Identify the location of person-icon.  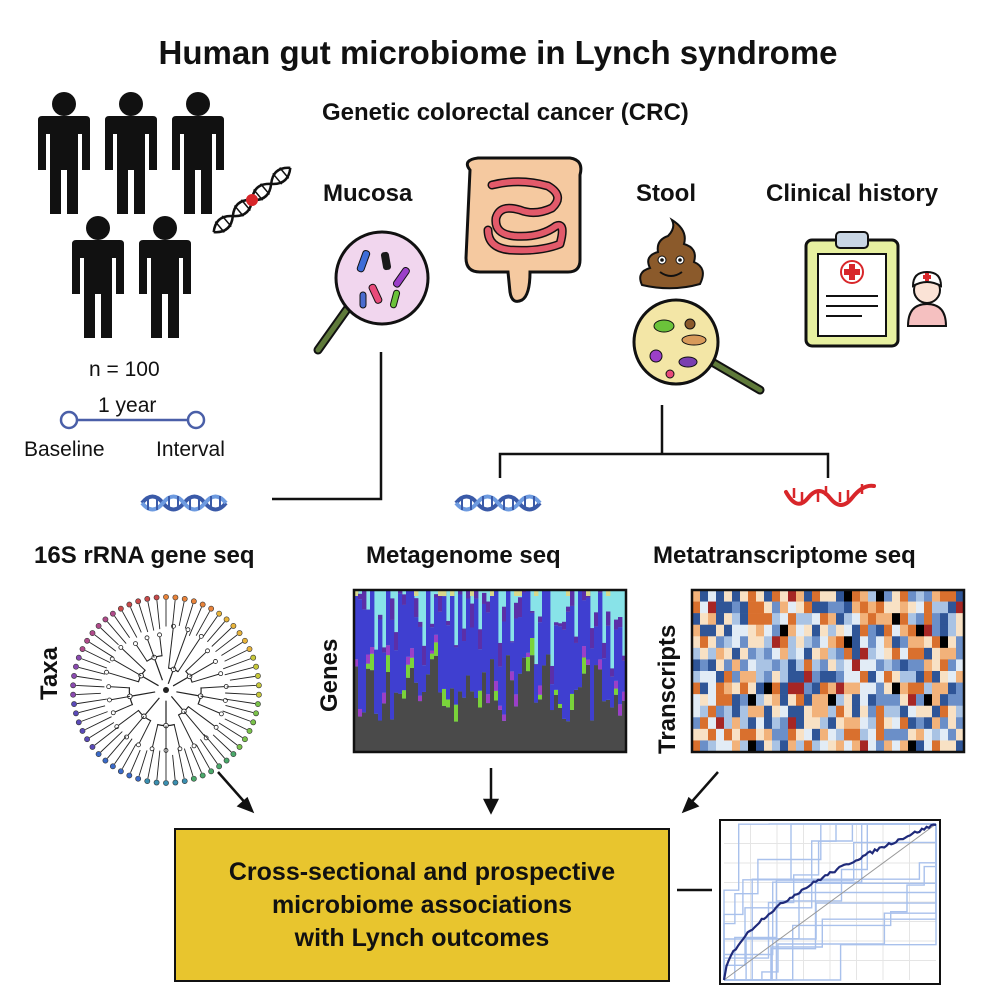
(165, 277).